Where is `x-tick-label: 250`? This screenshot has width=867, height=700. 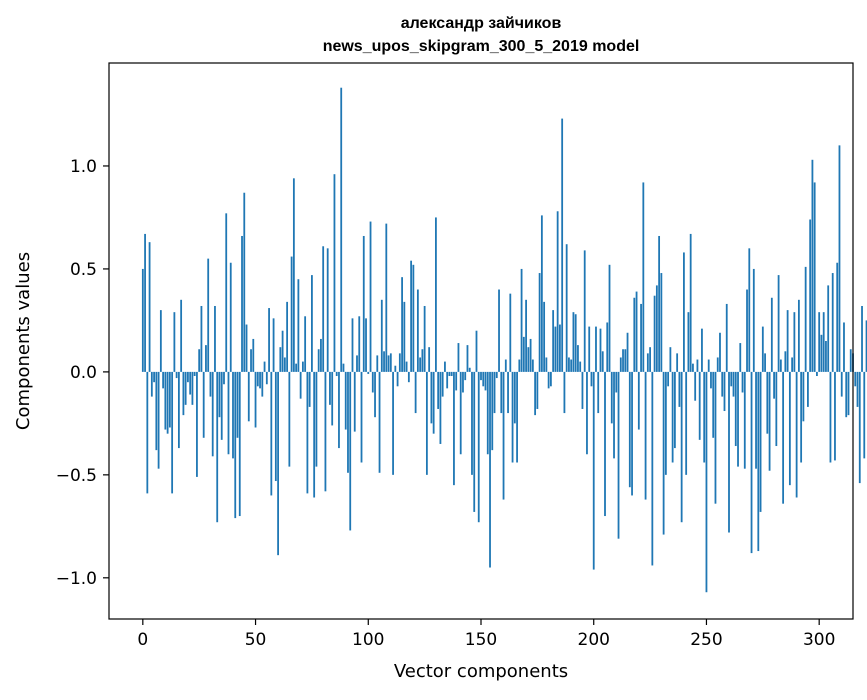
x-tick-label: 250 is located at coordinates (706, 640).